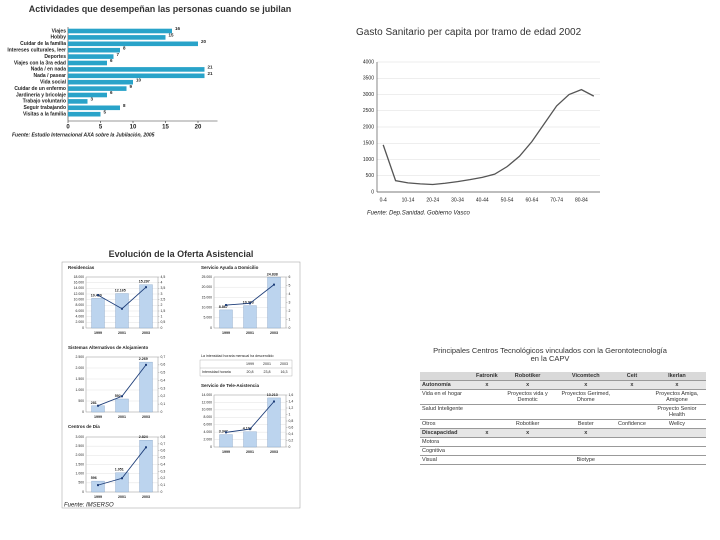 The image size is (720, 540). I want to click on y-tick-label: 5.000, so click(208, 318).